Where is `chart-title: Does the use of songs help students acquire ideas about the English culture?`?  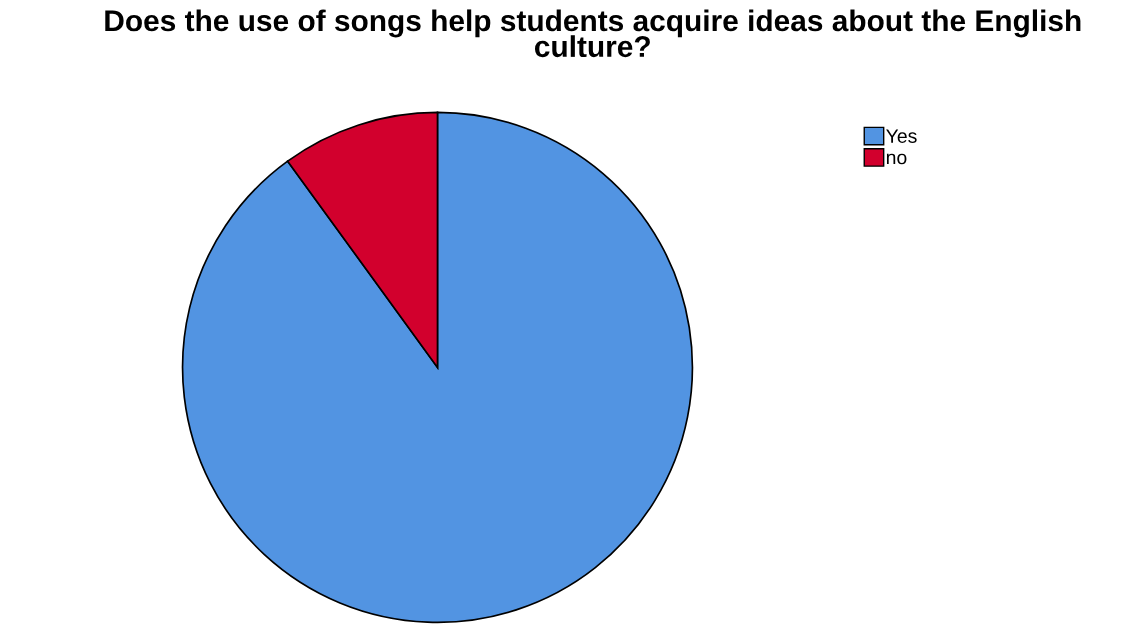 chart-title: Does the use of songs help students acquire ideas about the English culture? is located at coordinates (593, 33).